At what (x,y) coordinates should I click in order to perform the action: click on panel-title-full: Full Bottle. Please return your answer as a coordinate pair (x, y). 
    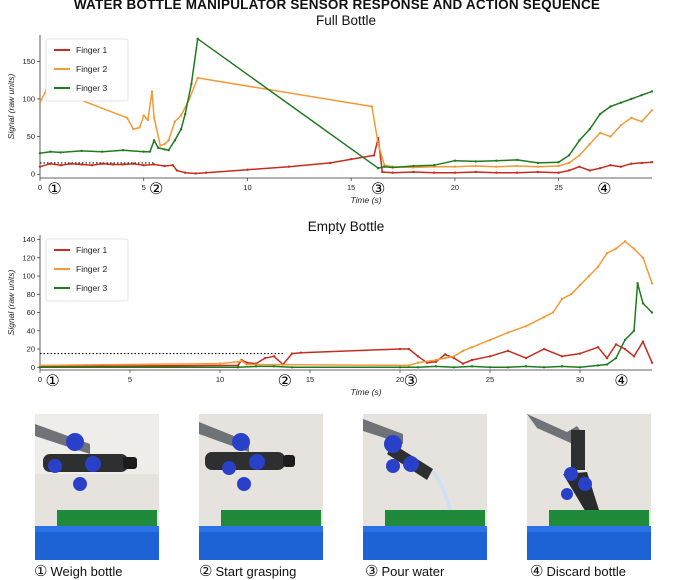
    Looking at the image, I should click on (346, 20).